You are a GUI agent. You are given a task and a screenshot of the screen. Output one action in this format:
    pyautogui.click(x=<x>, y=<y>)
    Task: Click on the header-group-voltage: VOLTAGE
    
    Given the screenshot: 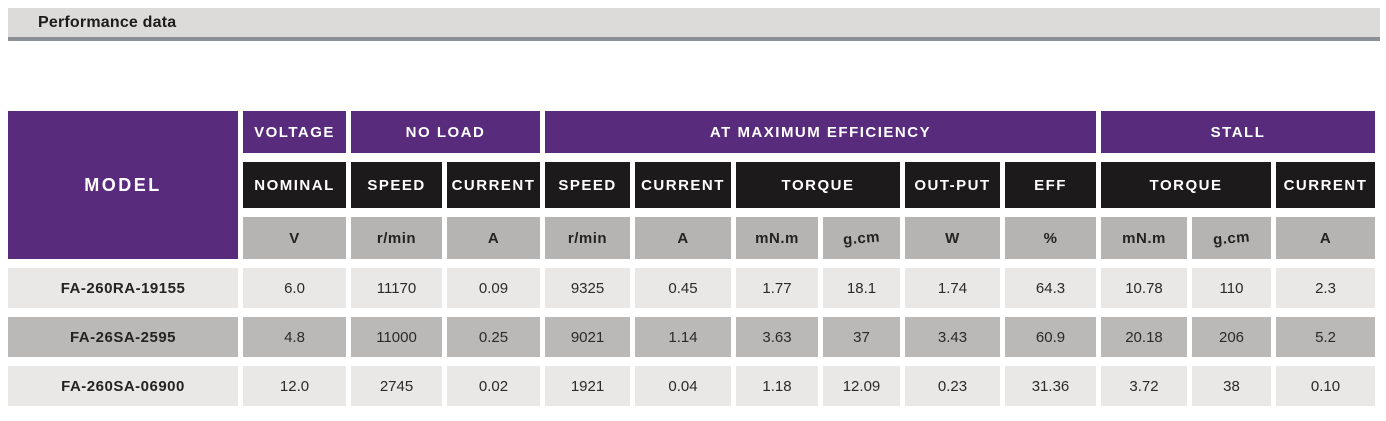 What is the action you would take?
    pyautogui.click(x=294, y=132)
    